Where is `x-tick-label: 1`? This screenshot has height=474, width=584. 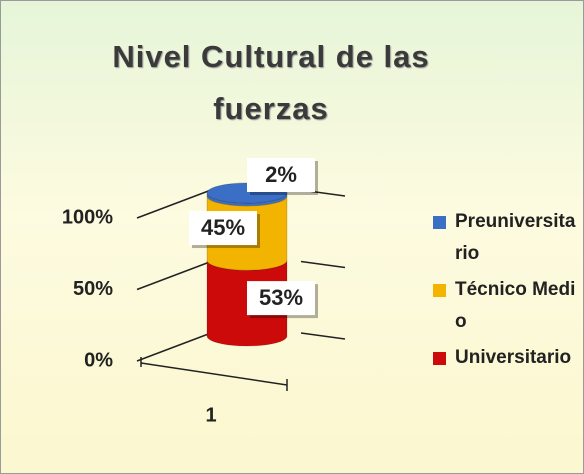
x-tick-label: 1 is located at coordinates (210, 415).